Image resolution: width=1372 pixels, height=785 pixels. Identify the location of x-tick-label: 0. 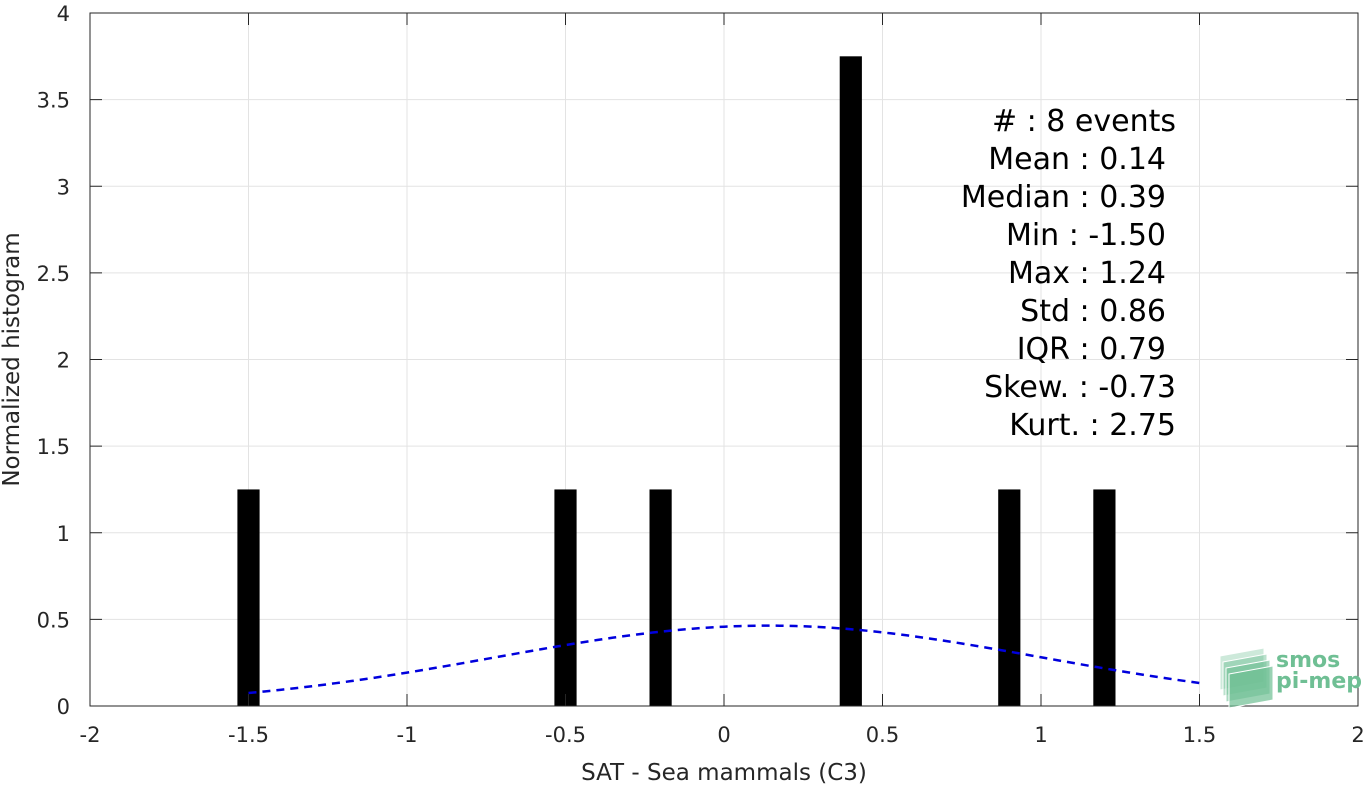
(723, 735).